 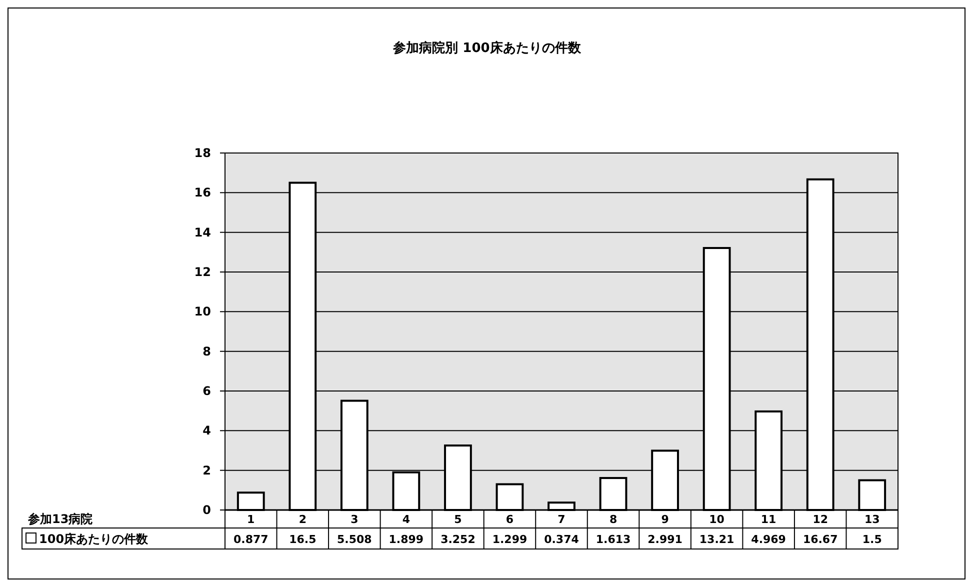 What do you see at coordinates (202, 153) in the screenshot?
I see `y-tick-label: 18` at bounding box center [202, 153].